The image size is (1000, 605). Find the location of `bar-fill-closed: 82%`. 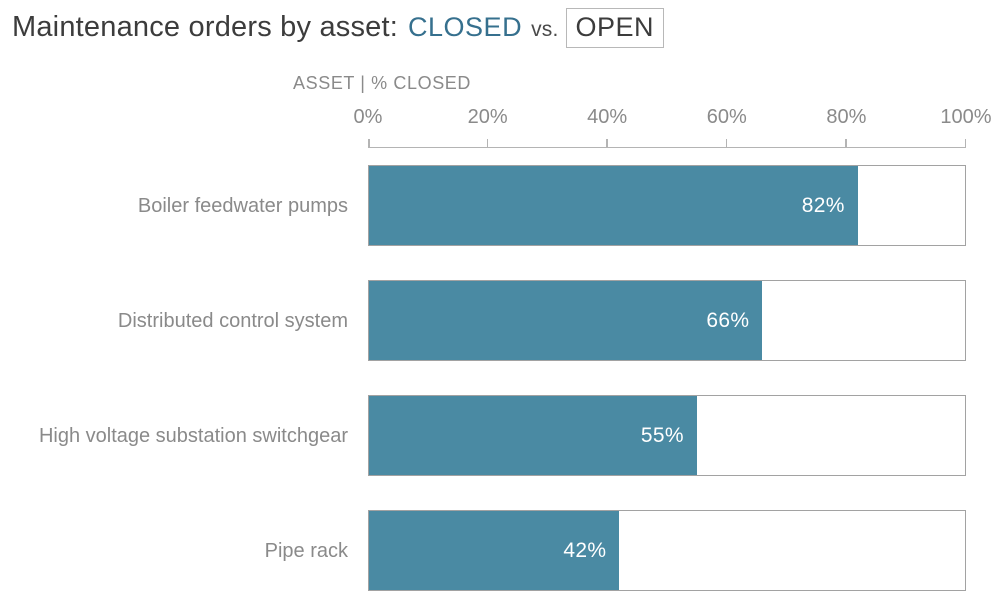

bar-fill-closed: 82% is located at coordinates (613, 205).